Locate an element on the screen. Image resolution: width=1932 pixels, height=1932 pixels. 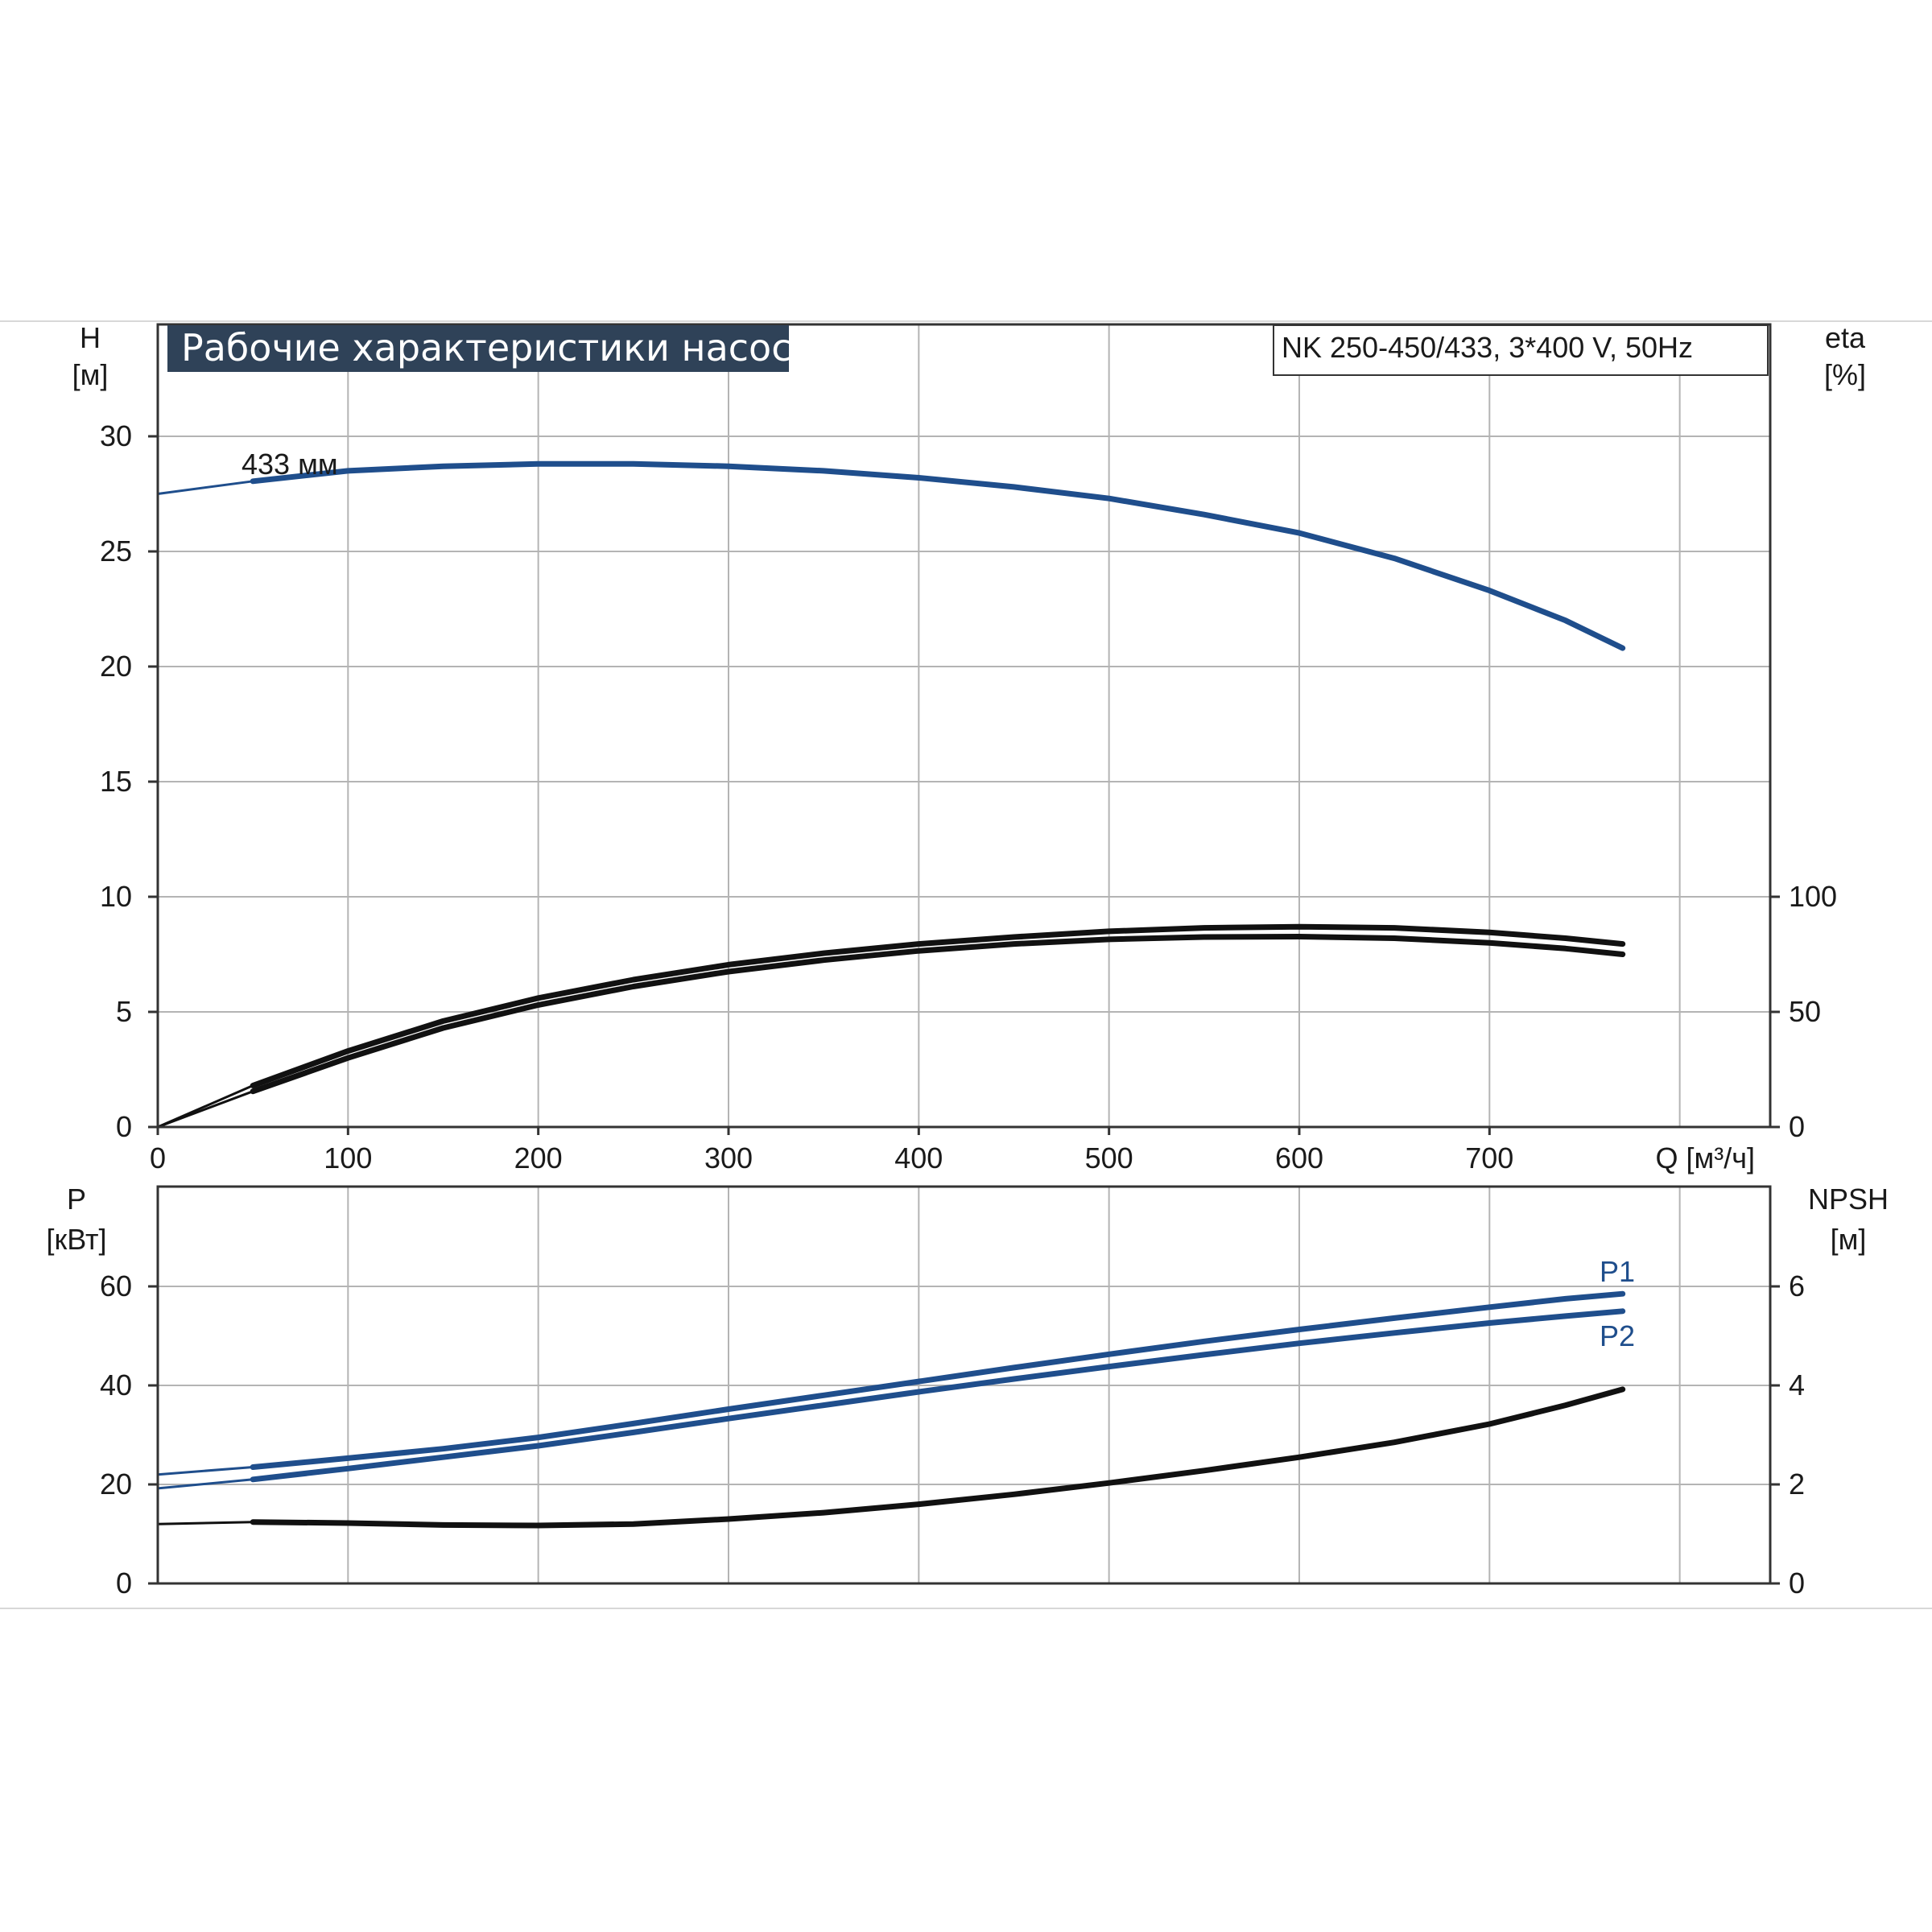
p-tick-label-0: 0 is located at coordinates (124, 1583).